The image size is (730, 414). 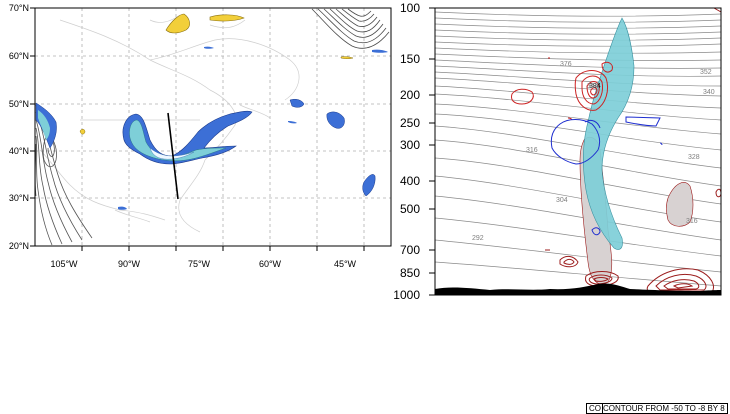 I want to click on pressure-label: 850, so click(x=410, y=273).